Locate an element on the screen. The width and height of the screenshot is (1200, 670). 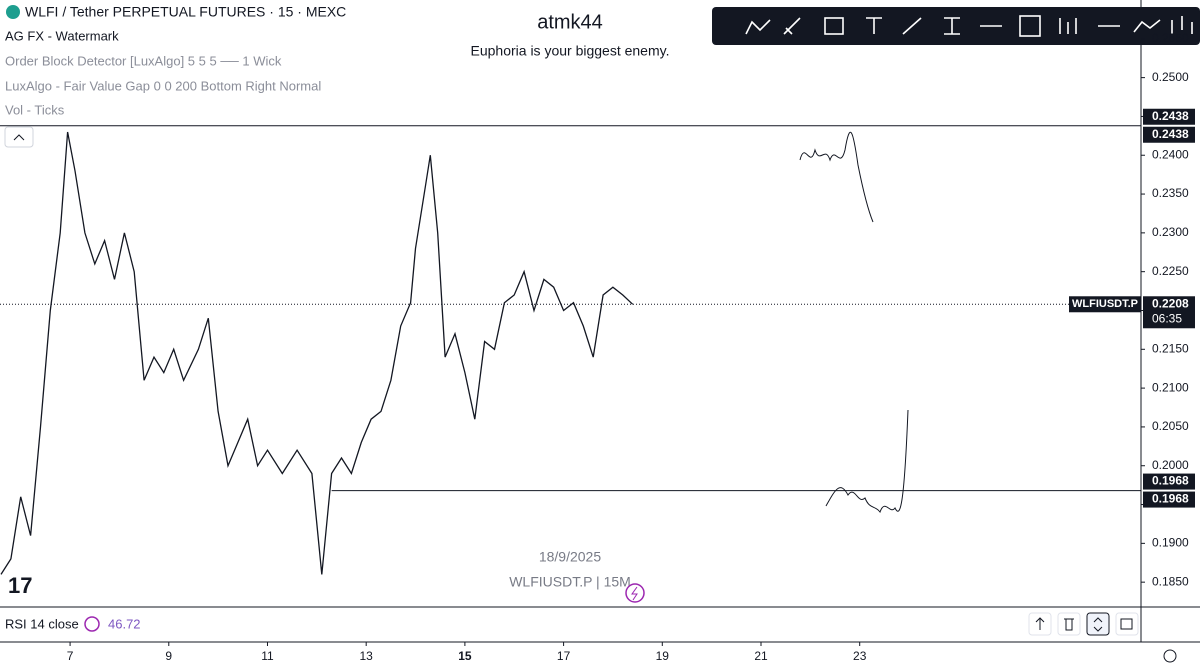
y-tick-label: 0.2300 is located at coordinates (1170, 232).